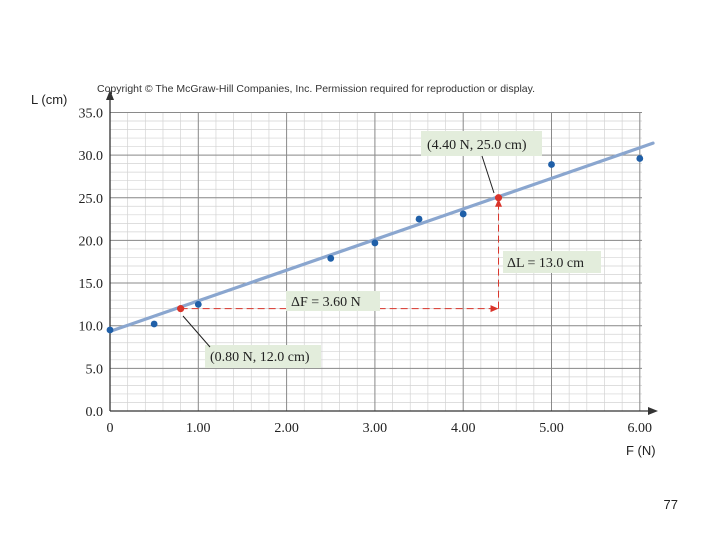 This screenshot has width=720, height=540. What do you see at coordinates (91, 327) in the screenshot?
I see `y-tick-label: 10.0` at bounding box center [91, 327].